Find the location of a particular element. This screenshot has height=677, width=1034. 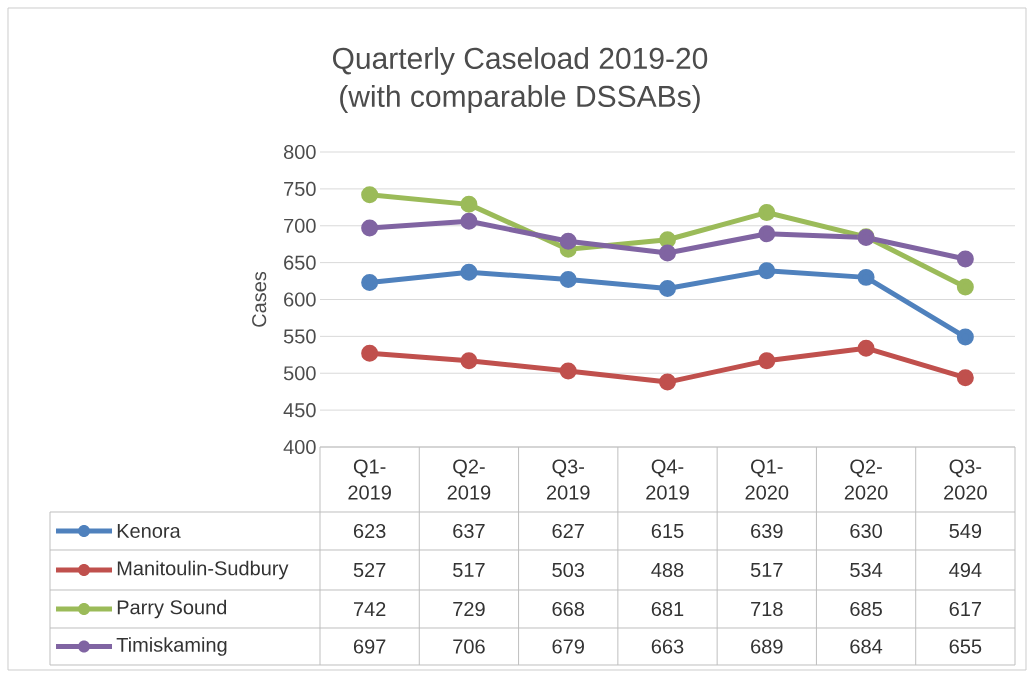

data-label: 639 is located at coordinates (767, 531).